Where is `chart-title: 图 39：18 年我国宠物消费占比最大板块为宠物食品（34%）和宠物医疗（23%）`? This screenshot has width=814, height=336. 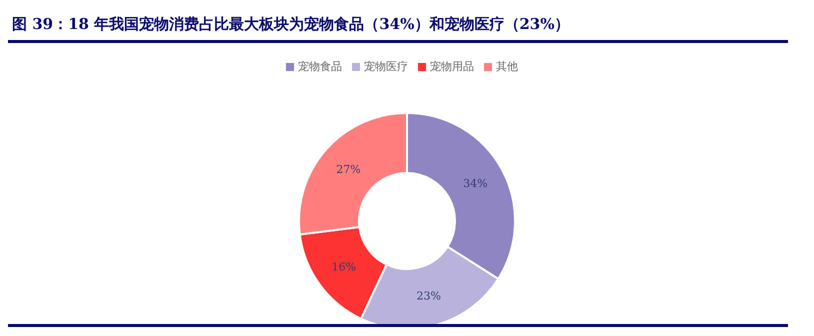 chart-title: 图 39：18 年我国宠物消费占比最大板块为宠物食品（34%）和宠物医疗（23%） is located at coordinates (290, 24).